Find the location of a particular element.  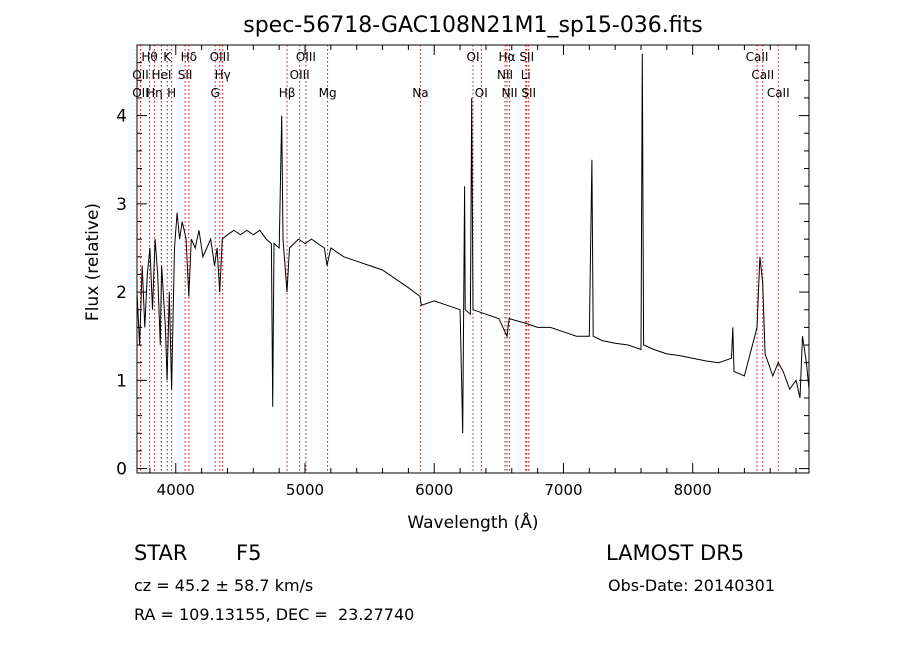

line-label: Na is located at coordinates (420, 93).